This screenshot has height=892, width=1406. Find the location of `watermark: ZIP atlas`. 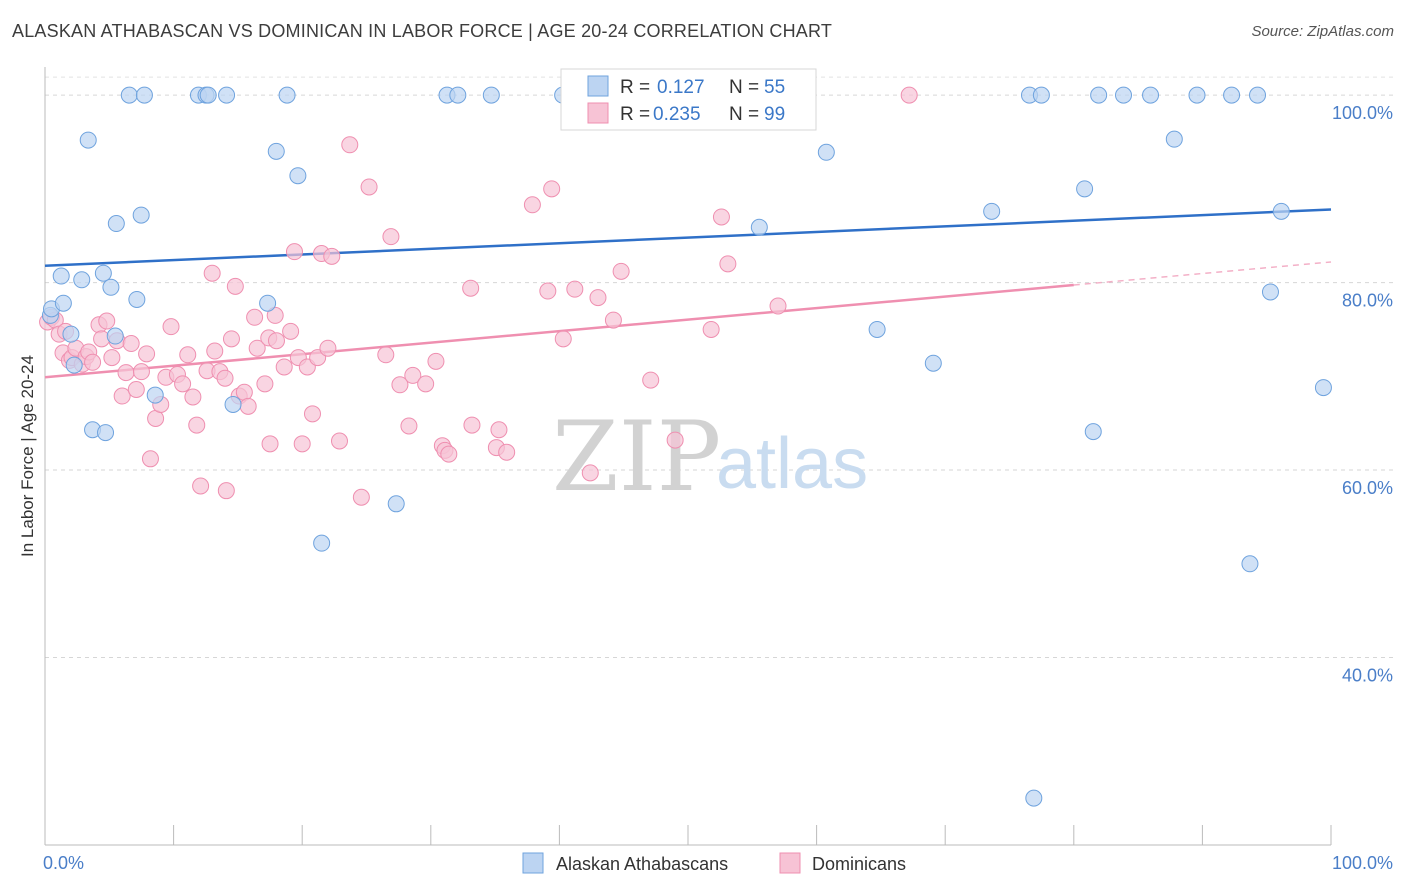

watermark: ZIP atlas is located at coordinates (710, 457).